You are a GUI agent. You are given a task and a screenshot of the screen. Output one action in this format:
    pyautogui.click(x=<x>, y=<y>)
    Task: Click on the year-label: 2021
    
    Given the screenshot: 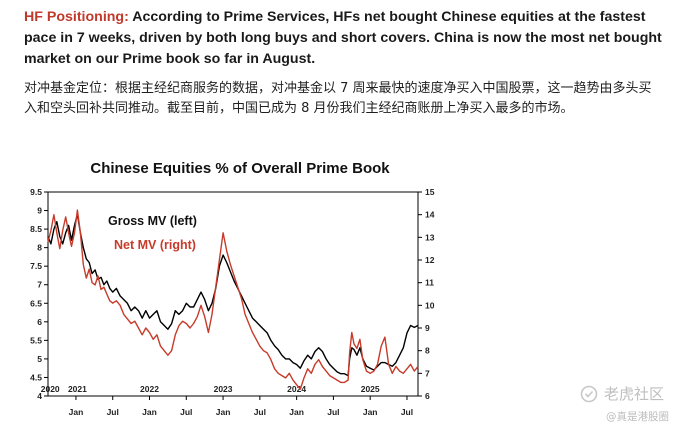 What is the action you would take?
    pyautogui.click(x=77, y=389)
    